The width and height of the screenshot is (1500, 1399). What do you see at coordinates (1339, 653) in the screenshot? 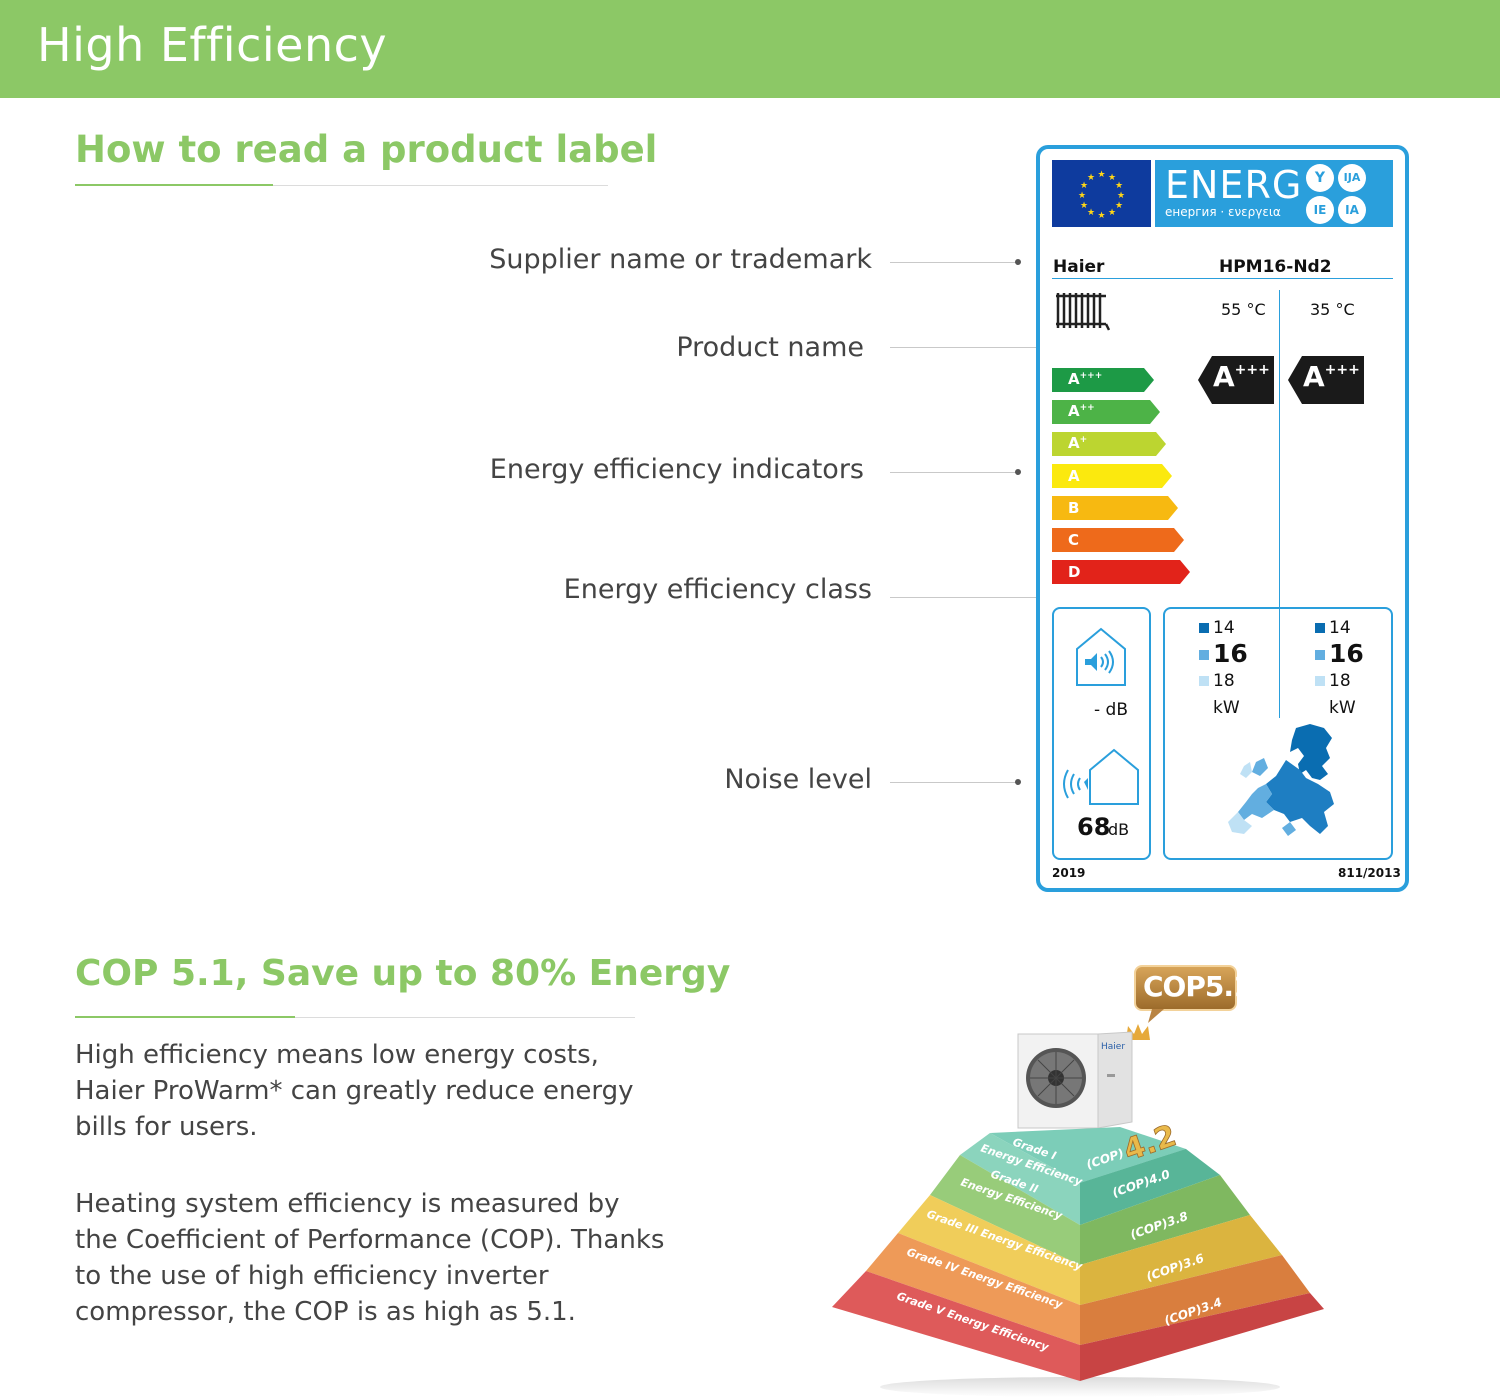
I see `power-low-average: 16` at bounding box center [1339, 653].